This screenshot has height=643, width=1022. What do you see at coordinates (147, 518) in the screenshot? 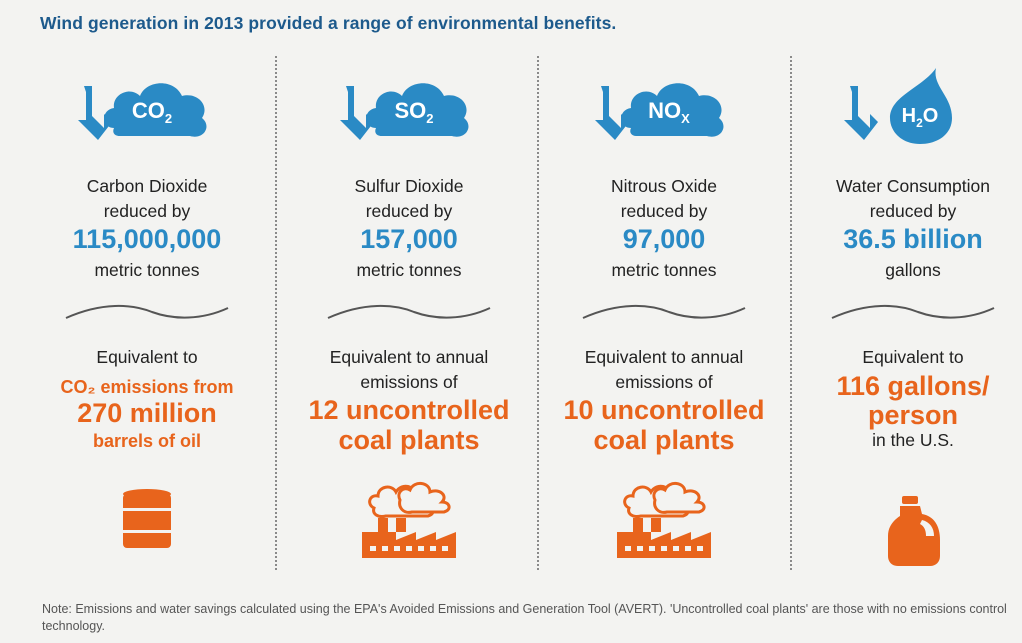
I see `oil-barrel-icon` at bounding box center [147, 518].